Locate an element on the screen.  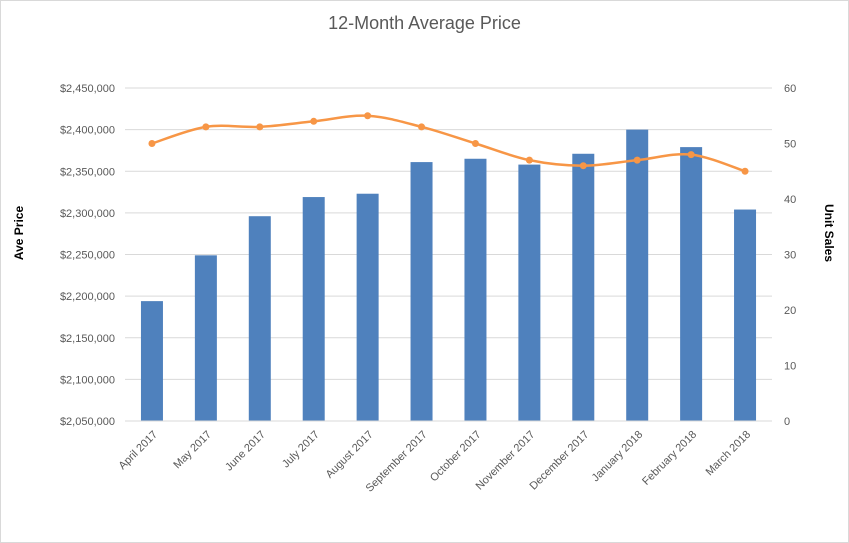
unit-sales-line is located at coordinates (448, 143).